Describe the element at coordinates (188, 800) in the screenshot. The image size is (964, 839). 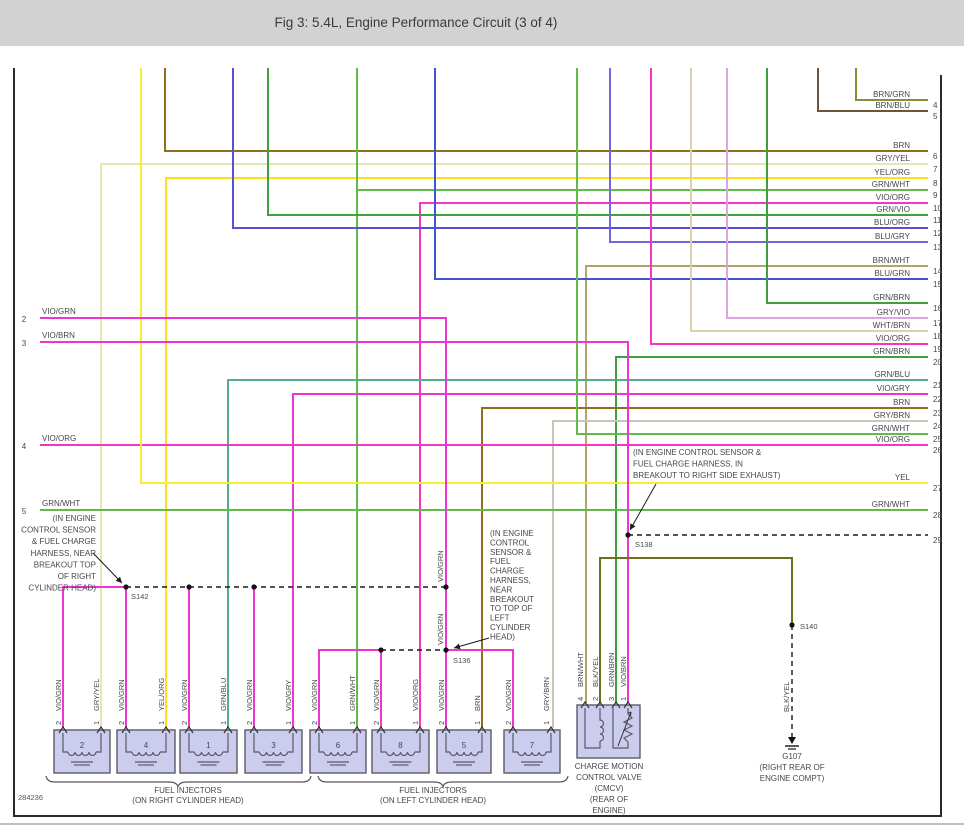
I see `injector-group-caption: (ON RIGHT CYLINDER HEAD)` at that location.